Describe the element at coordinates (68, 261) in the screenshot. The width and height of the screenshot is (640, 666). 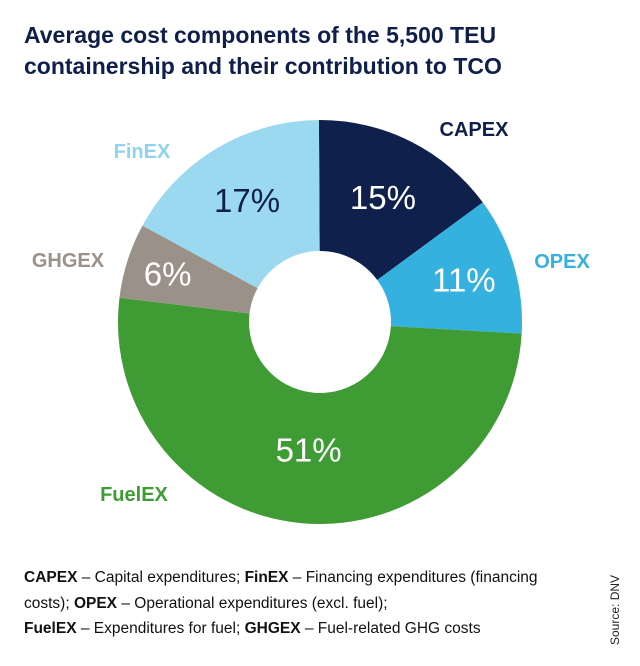
I see `category-label-ghgex: GHGEX` at that location.